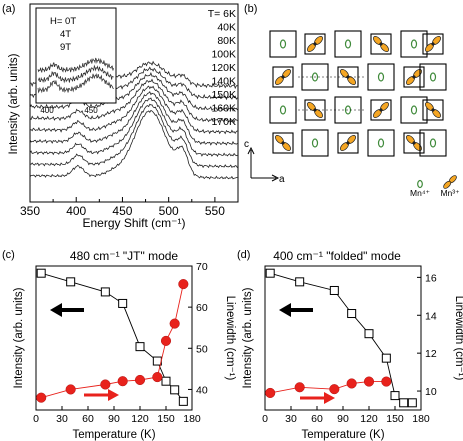 Image resolution: width=463 pixels, height=441 pixels. I want to click on y-axis-label-c: Intensity (arb. units), so click(19, 337).